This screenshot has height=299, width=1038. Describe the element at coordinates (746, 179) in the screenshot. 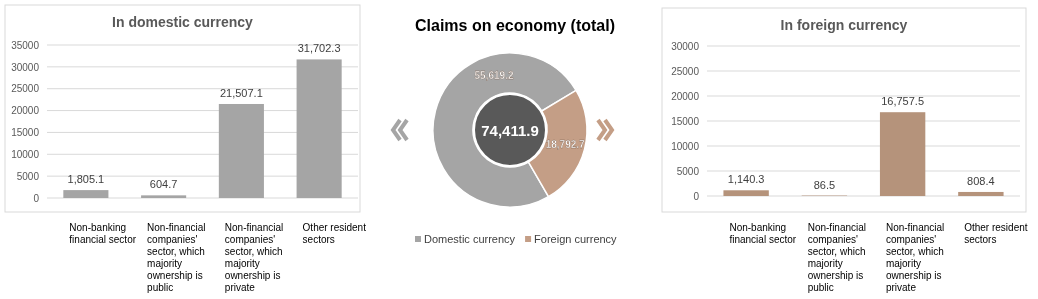

I see `data-label: 1,140.3` at that location.